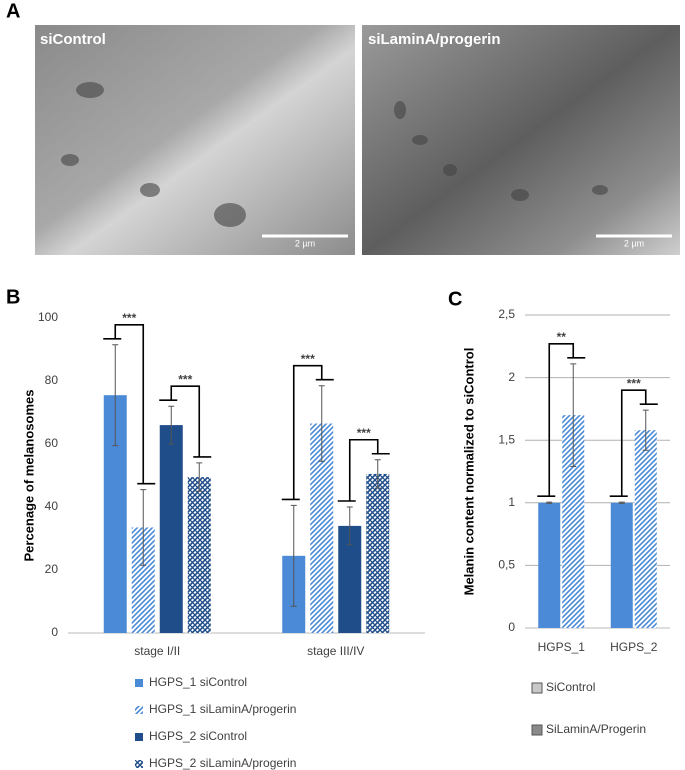 The width and height of the screenshot is (685, 770). What do you see at coordinates (157, 651) in the screenshot?
I see `x-tick-label: stage I/II` at bounding box center [157, 651].